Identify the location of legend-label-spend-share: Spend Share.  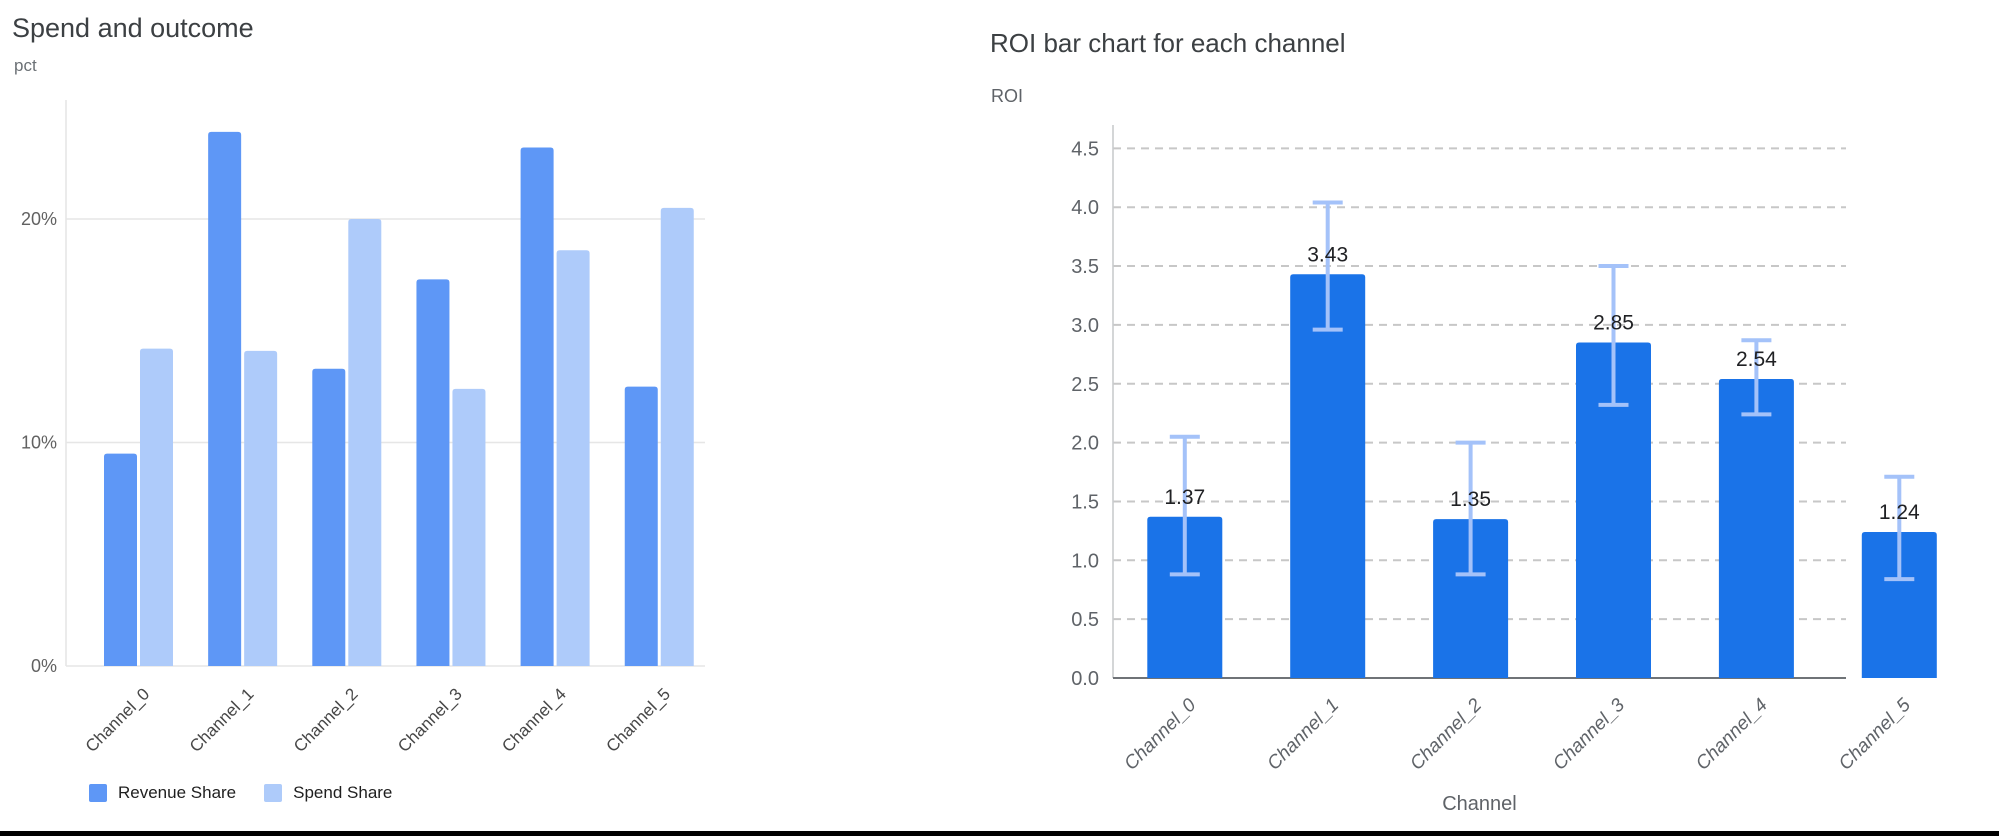
(343, 792).